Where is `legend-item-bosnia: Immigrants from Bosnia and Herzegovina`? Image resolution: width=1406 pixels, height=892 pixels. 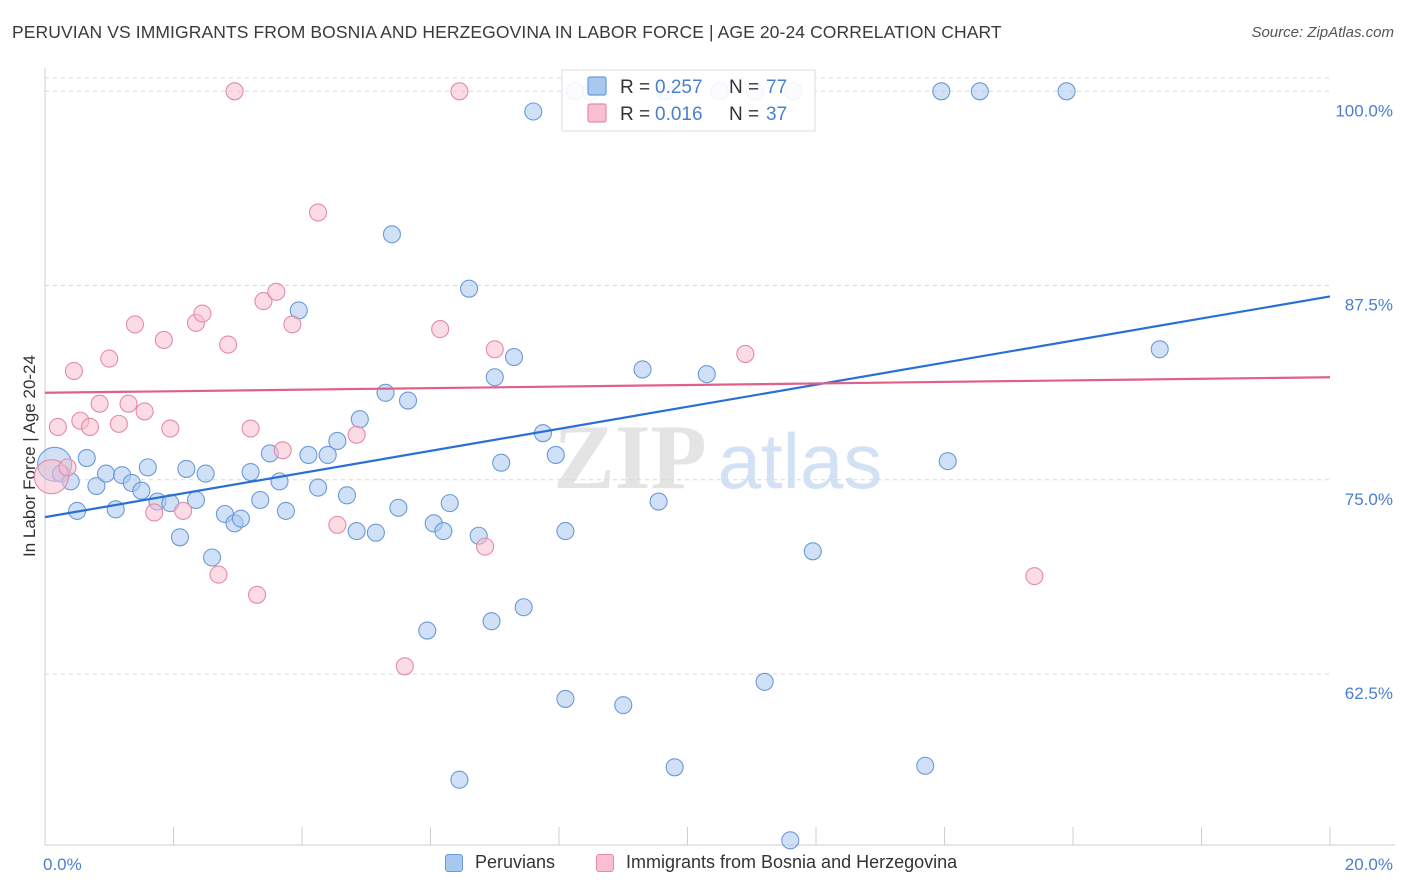 legend-item-bosnia: Immigrants from Bosnia and Herzegovina is located at coordinates (776, 862).